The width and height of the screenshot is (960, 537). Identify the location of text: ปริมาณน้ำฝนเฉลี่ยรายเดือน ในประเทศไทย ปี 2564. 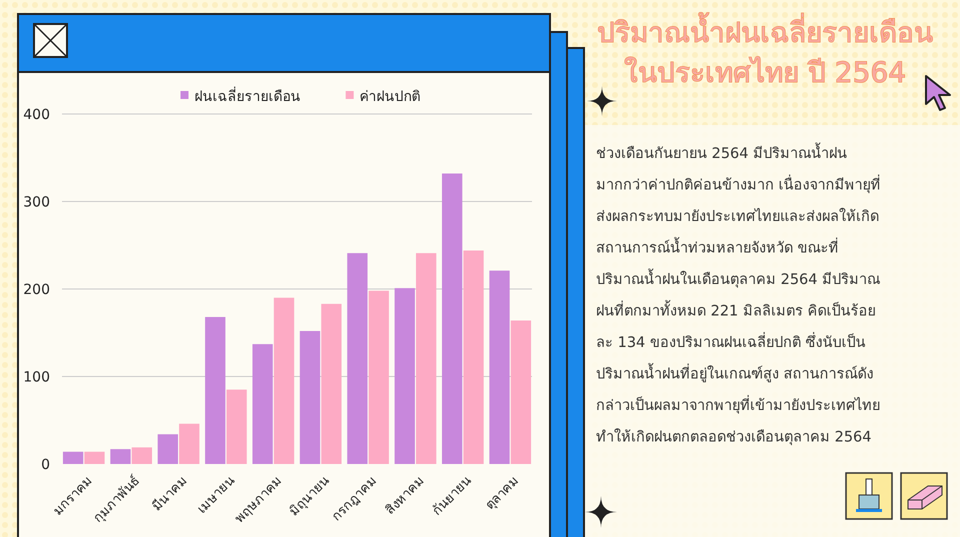
(765, 50).